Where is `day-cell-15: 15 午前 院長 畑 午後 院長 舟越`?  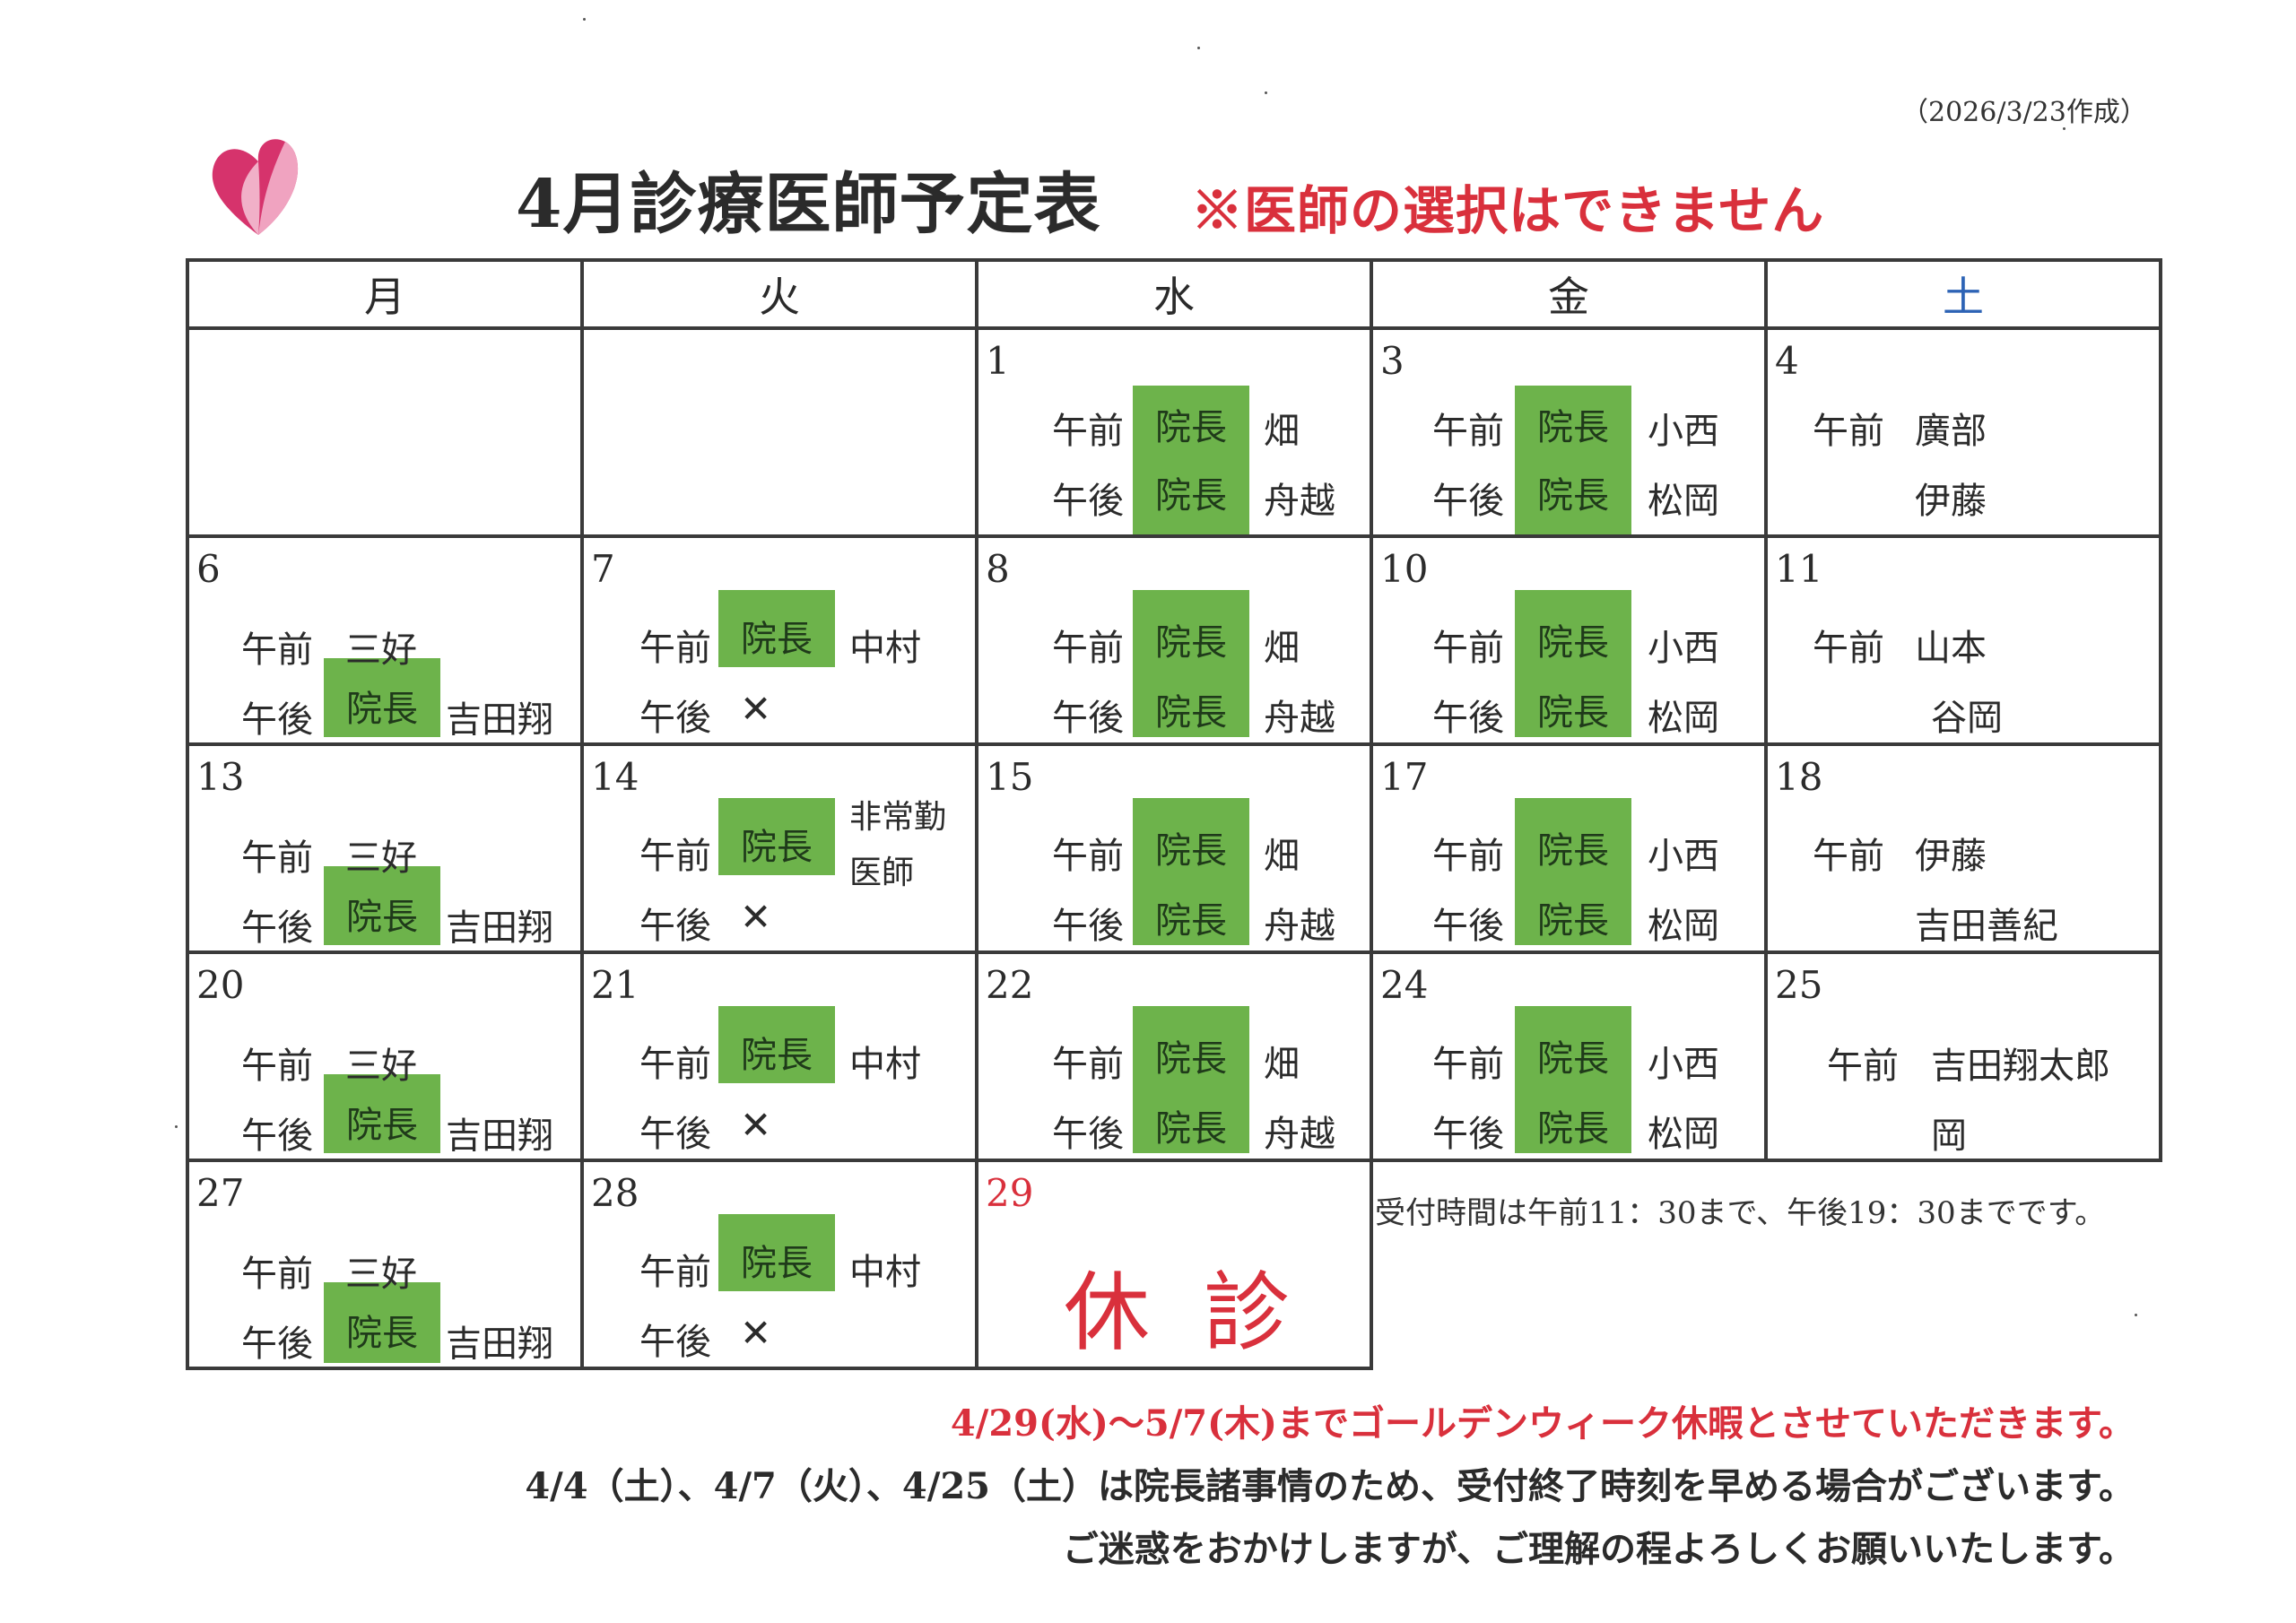 day-cell-15: 15 午前 院長 畑 午後 院長 舟越 is located at coordinates (1174, 848).